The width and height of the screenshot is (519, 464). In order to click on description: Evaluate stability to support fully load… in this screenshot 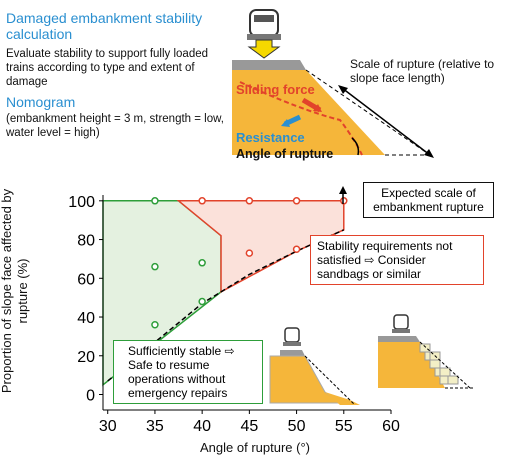, I will do `click(107, 68)`.